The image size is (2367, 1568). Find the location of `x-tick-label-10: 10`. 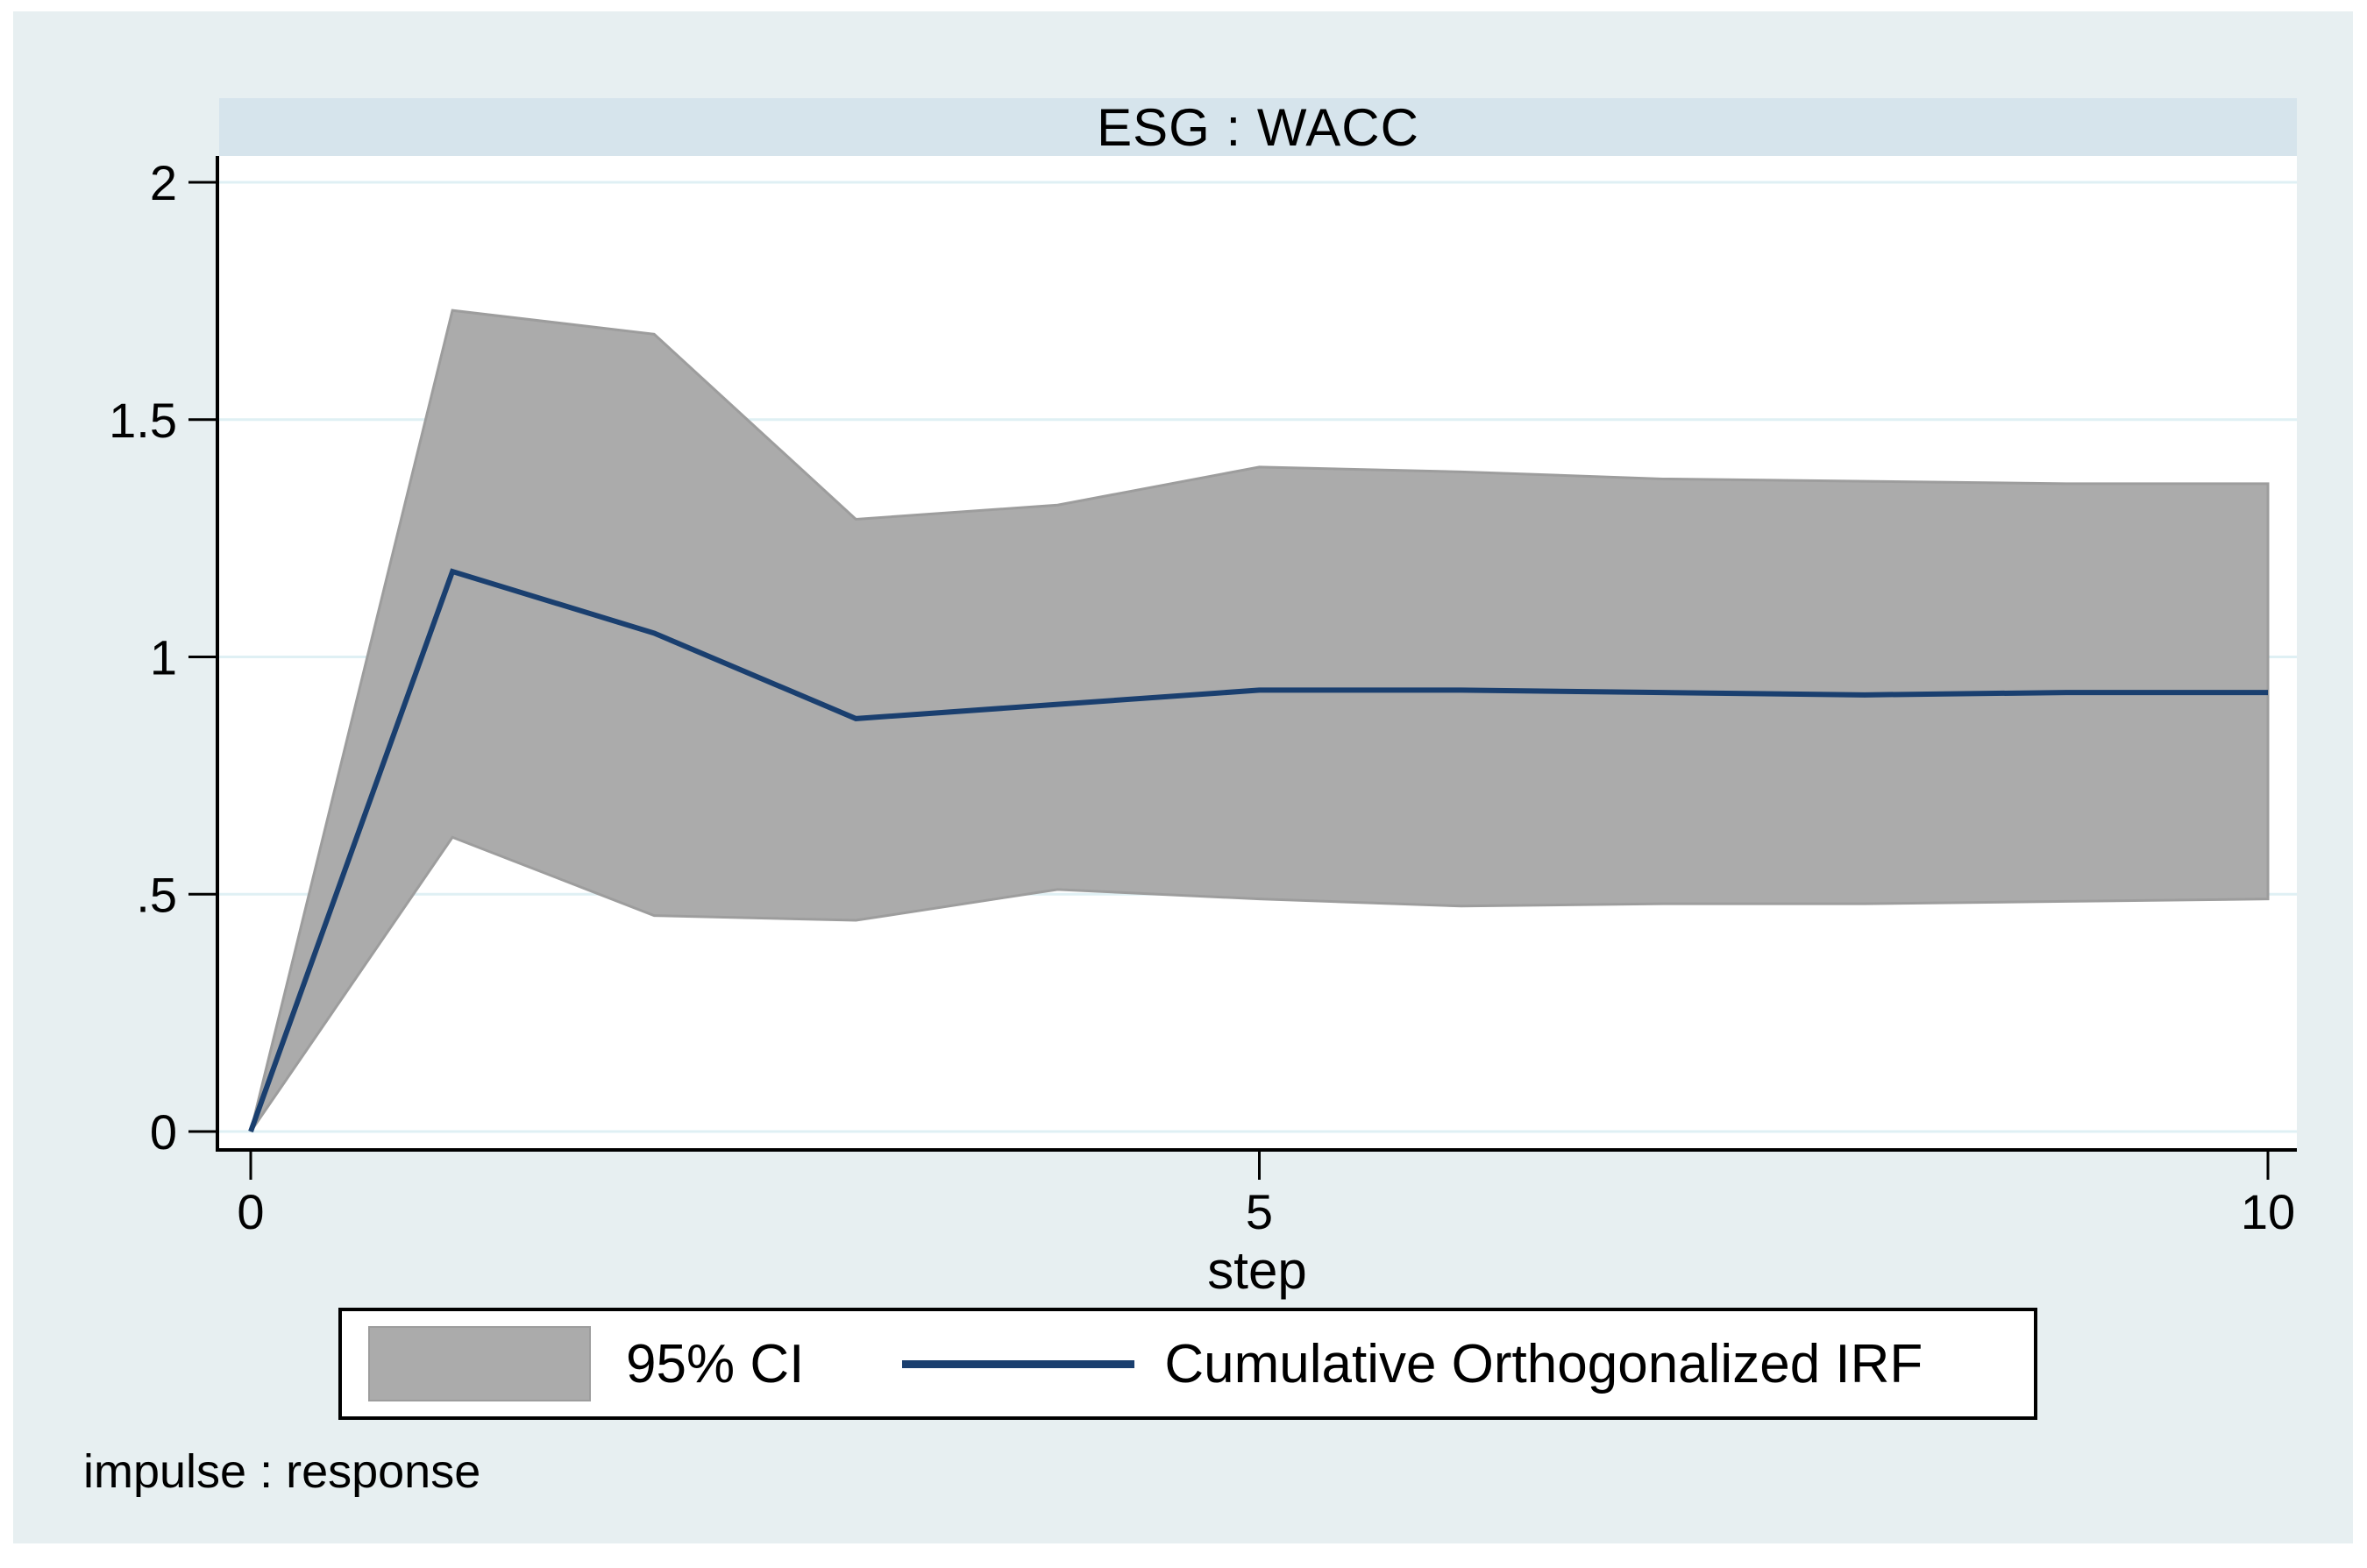

x-tick-label-10: 10 is located at coordinates (2268, 1211).